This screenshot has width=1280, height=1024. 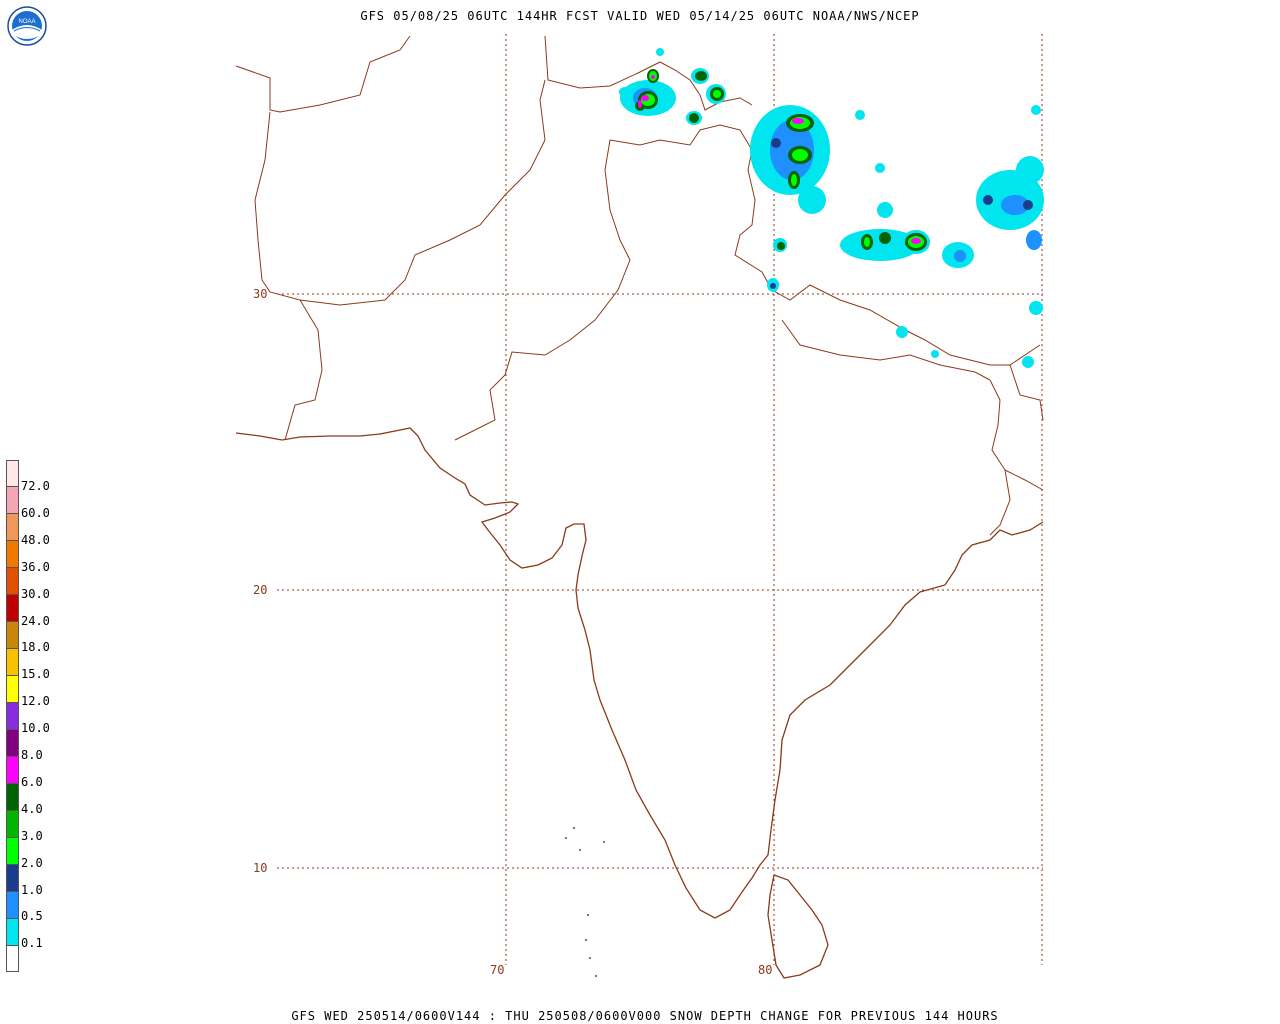 I want to click on legend-label: 48.0, so click(x=35, y=539).